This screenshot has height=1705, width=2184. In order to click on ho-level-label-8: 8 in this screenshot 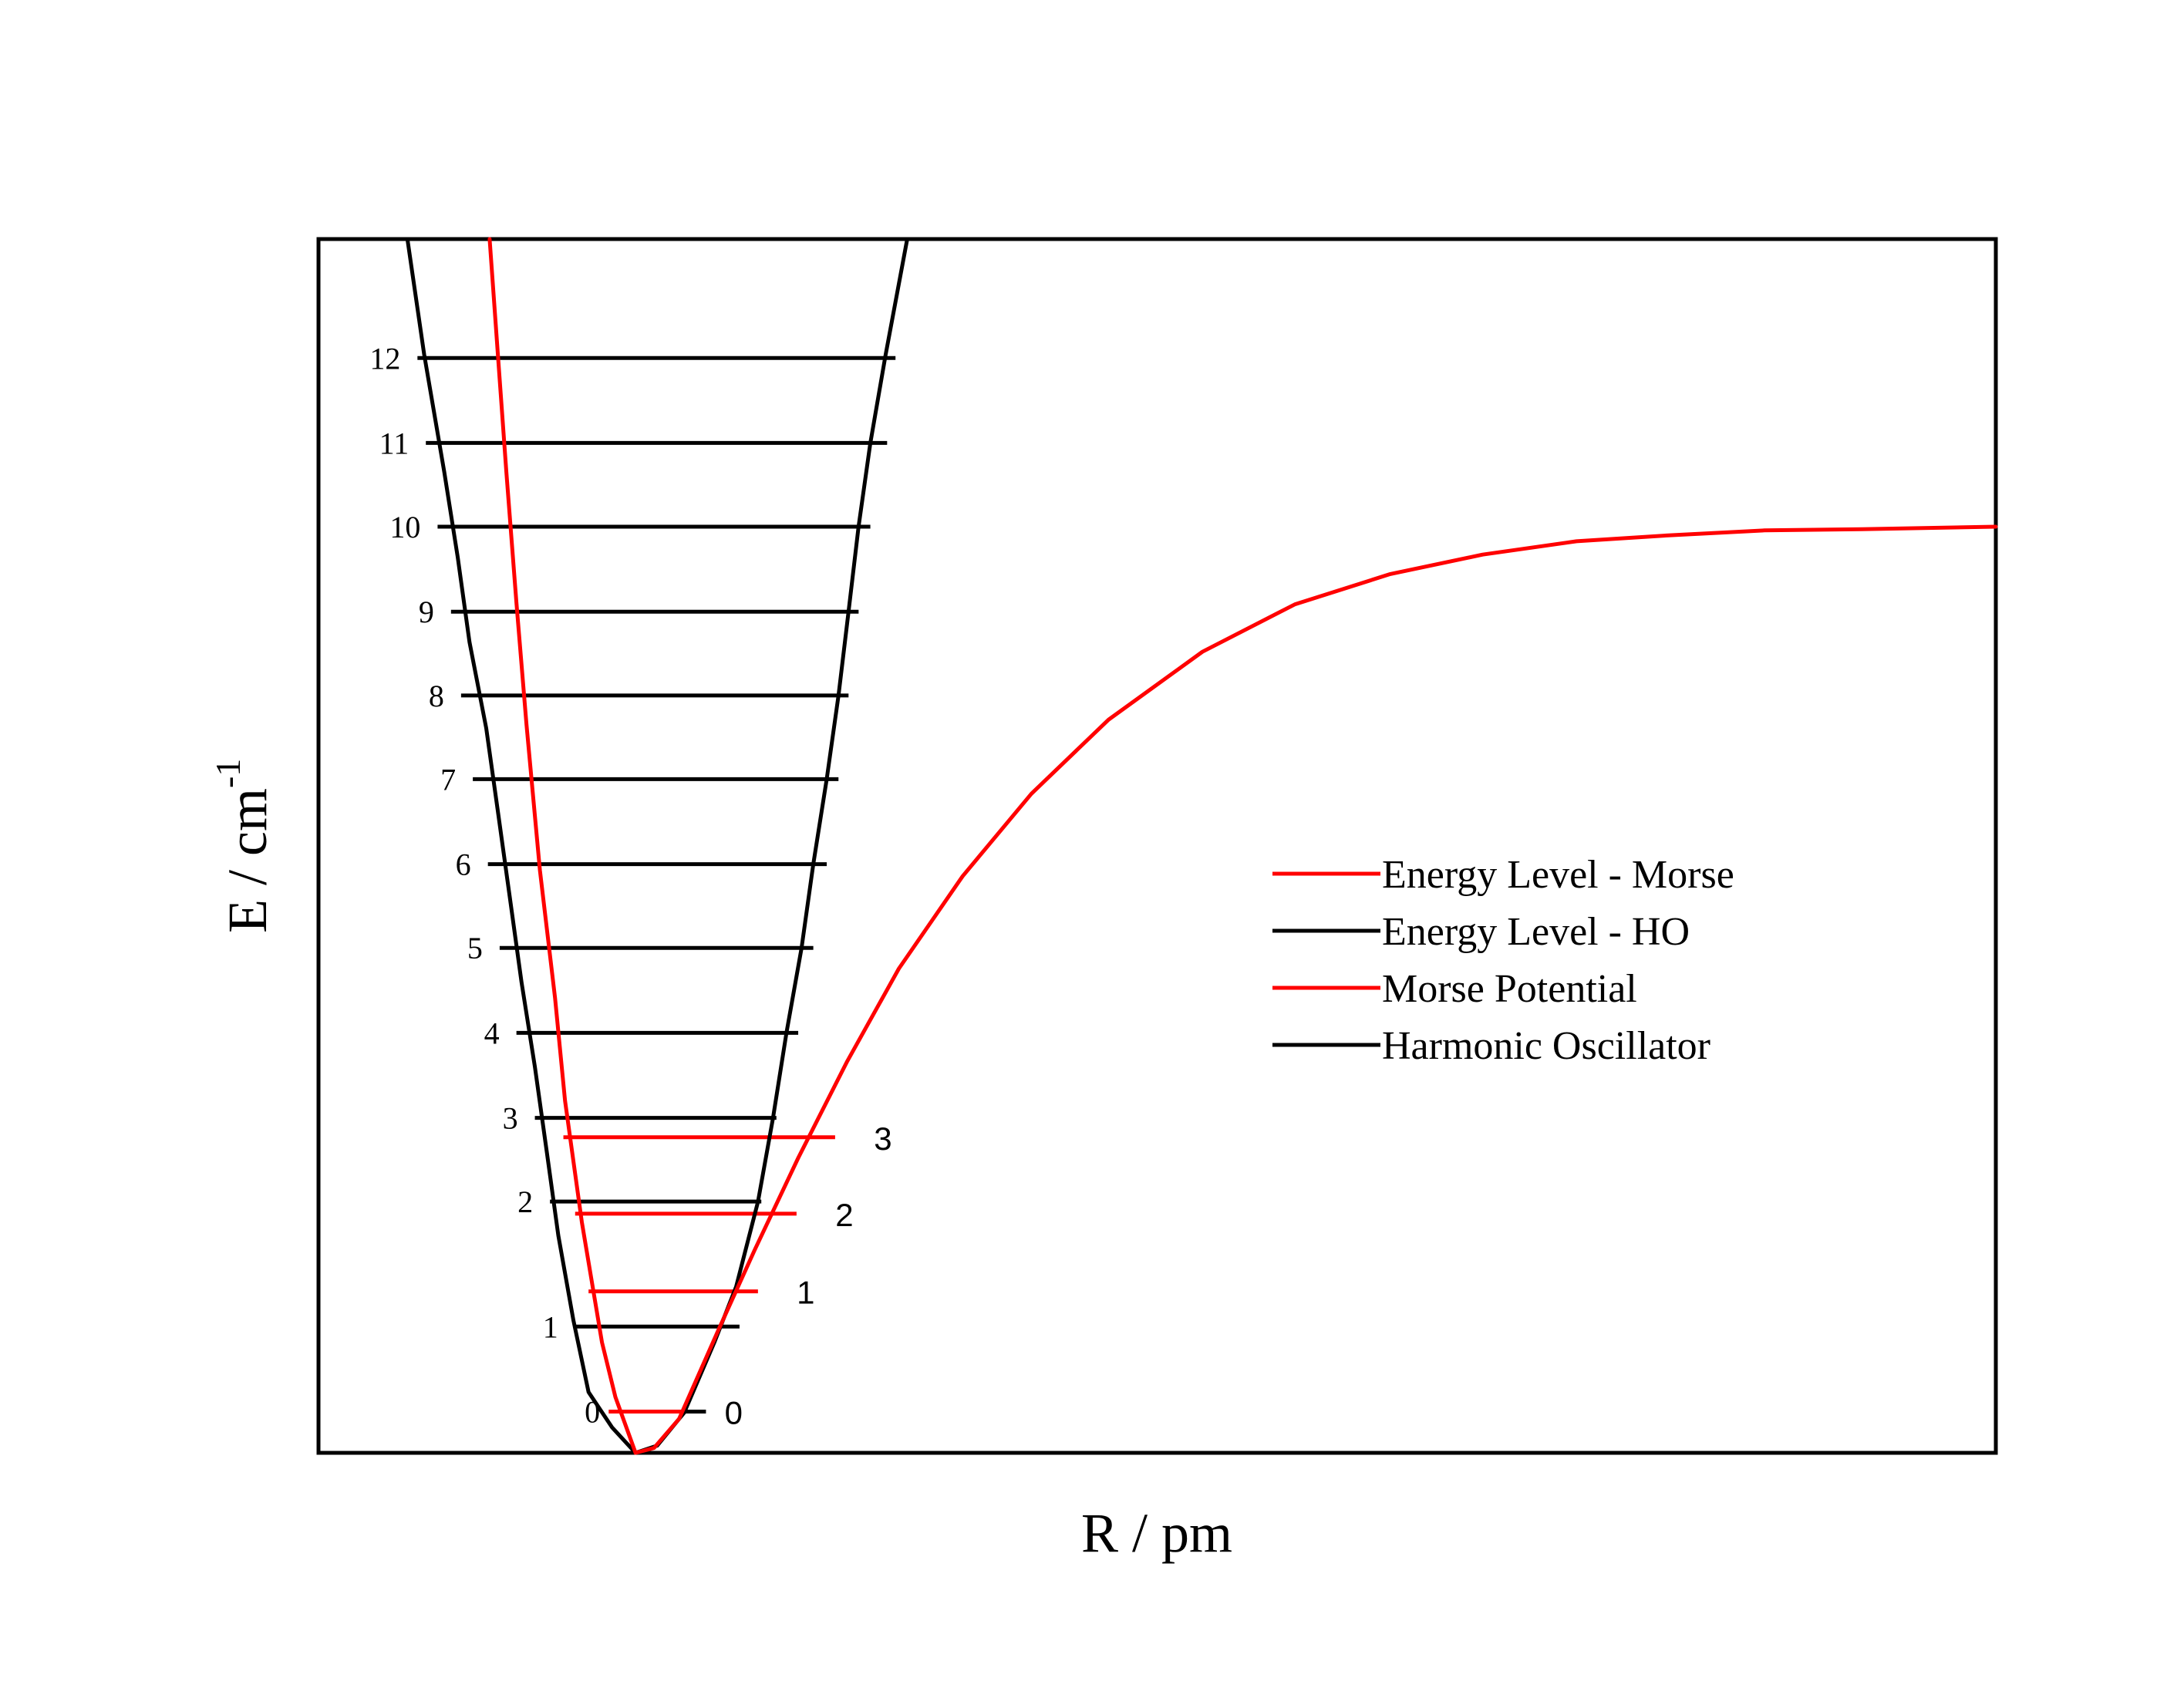, I will do `click(437, 696)`.